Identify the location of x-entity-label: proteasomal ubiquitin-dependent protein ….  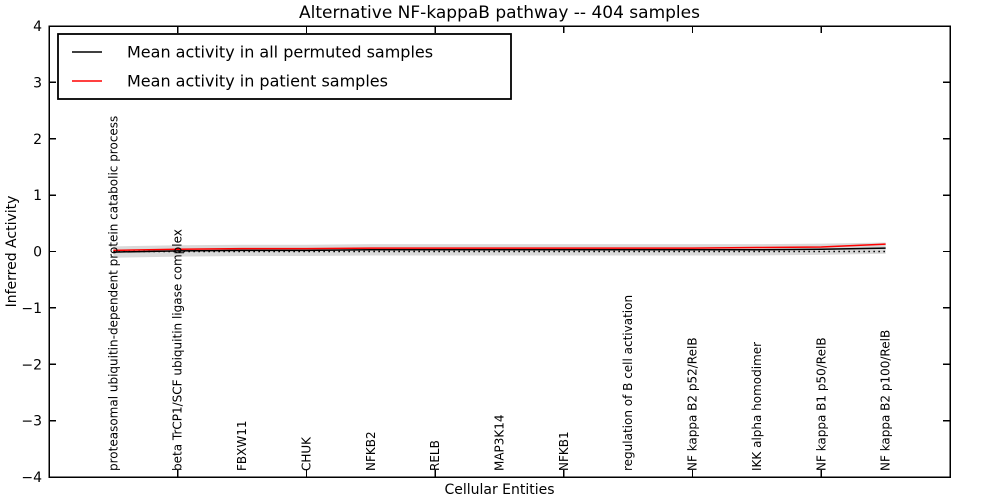
(113, 293).